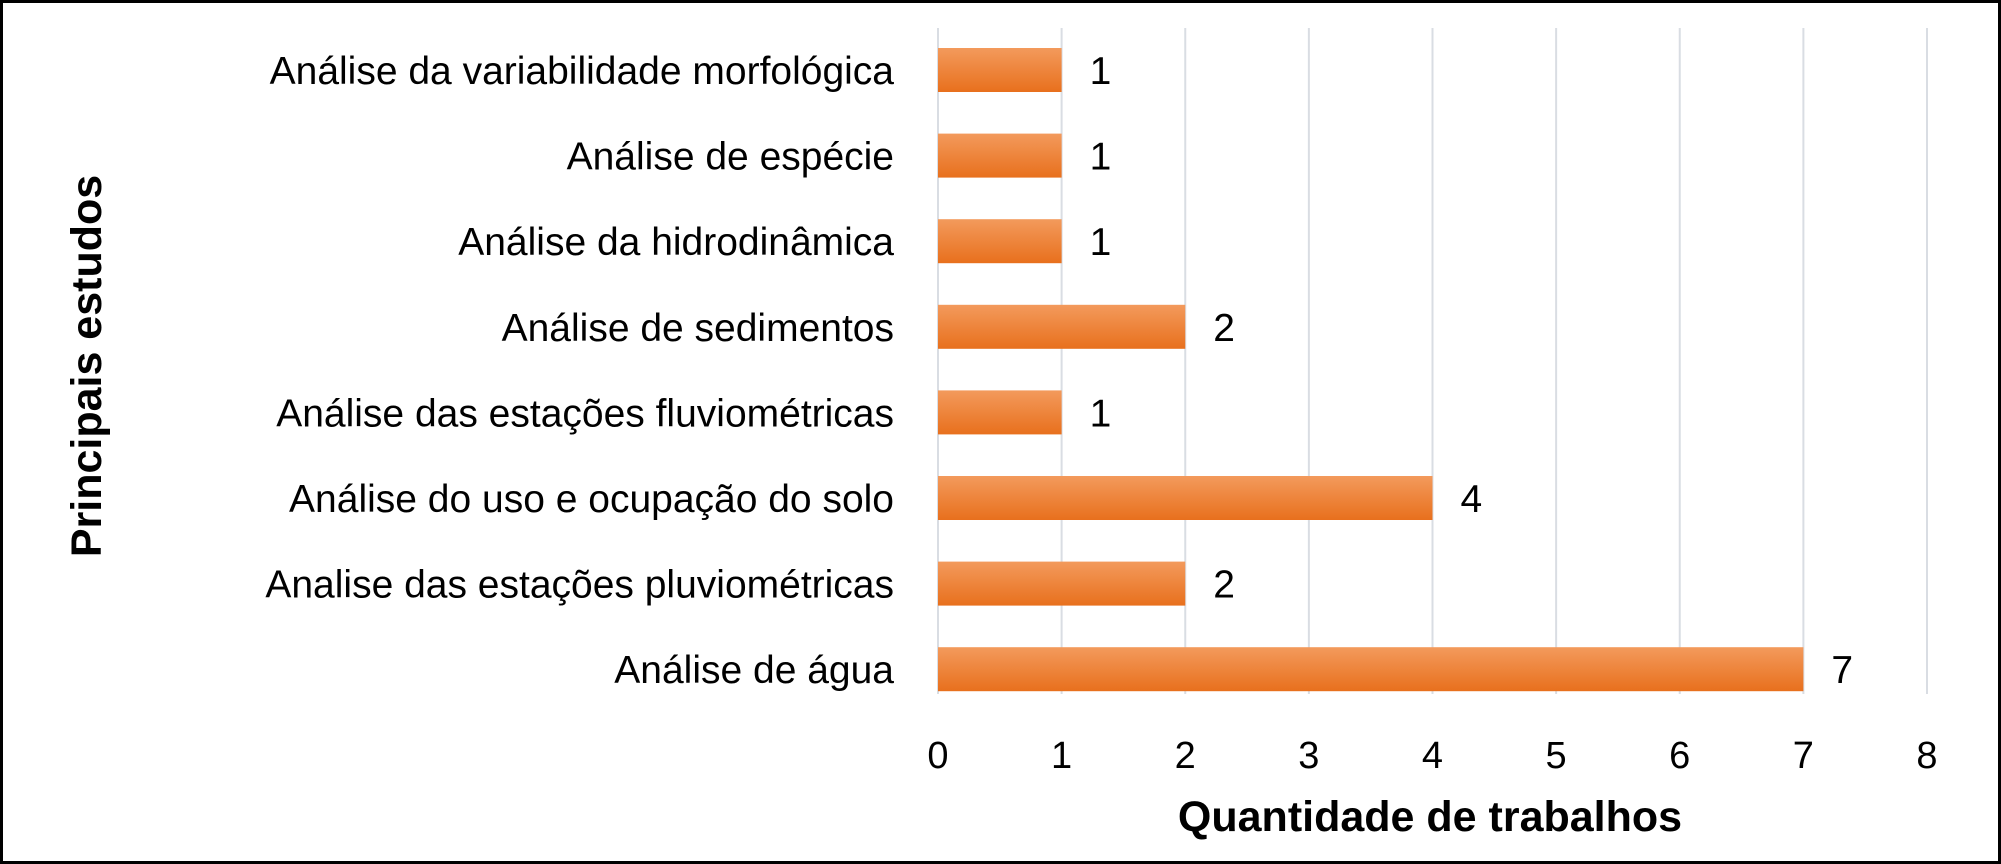 The height and width of the screenshot is (864, 2001). Describe the element at coordinates (698, 328) in the screenshot. I see `category-label: Análise de sedimentos` at that location.